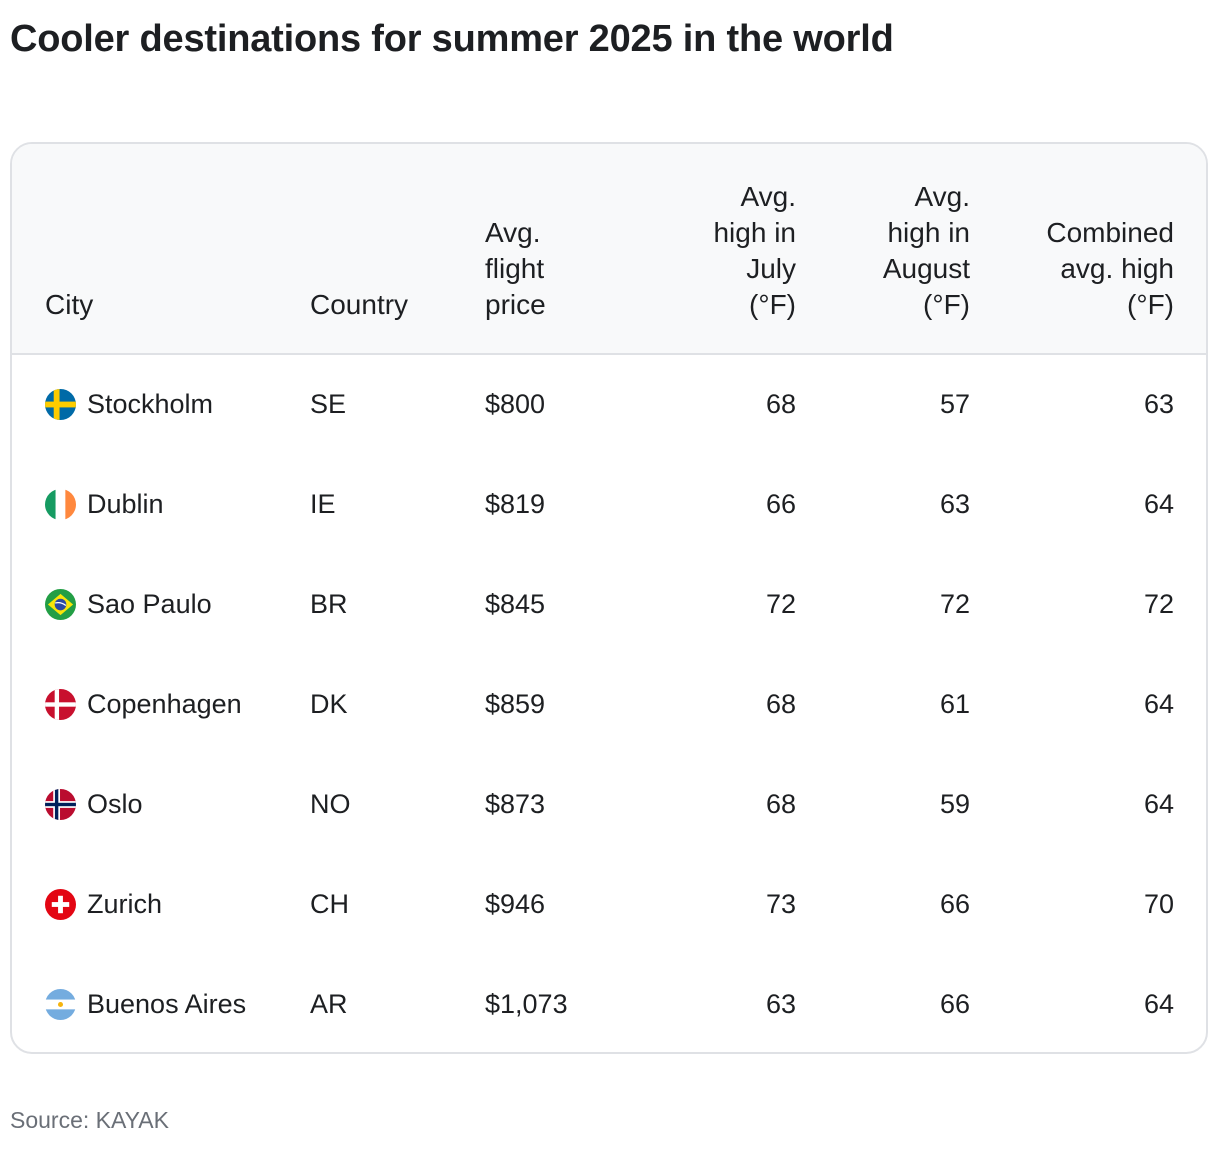  I want to click on august-cell: 59, so click(954, 803).